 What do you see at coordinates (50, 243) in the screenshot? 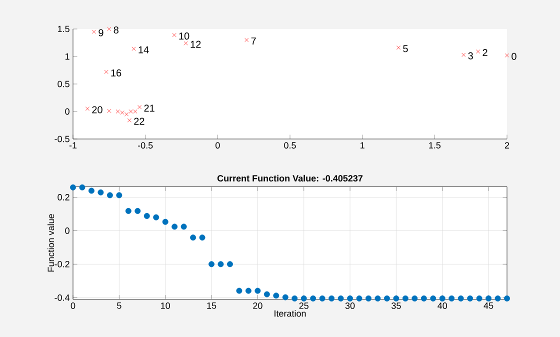
I see `y-axis-title: Function value` at bounding box center [50, 243].